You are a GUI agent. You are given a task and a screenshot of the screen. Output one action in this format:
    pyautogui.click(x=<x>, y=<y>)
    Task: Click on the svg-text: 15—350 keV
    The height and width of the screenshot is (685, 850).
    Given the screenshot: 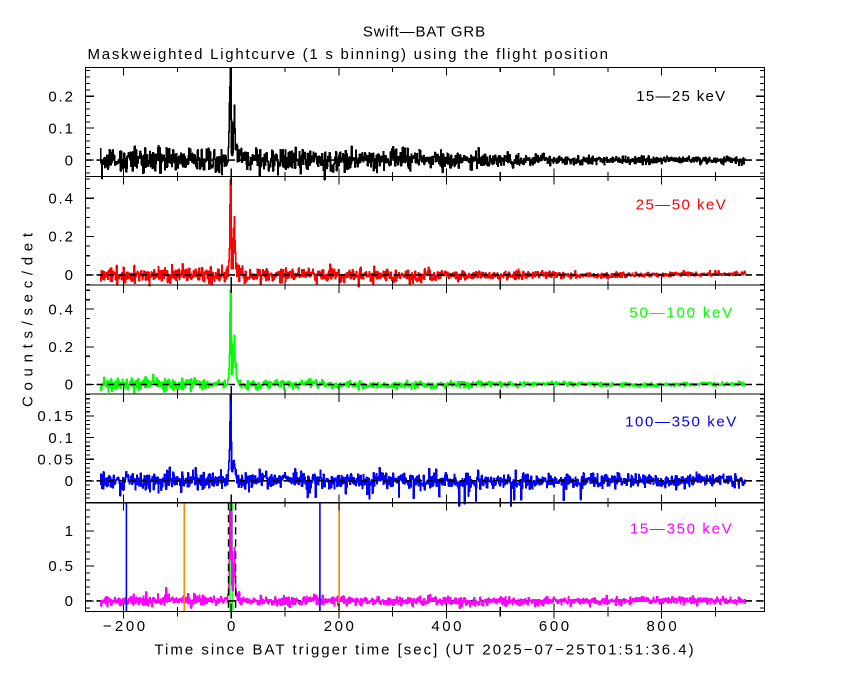 What is the action you would take?
    pyautogui.click(x=681, y=529)
    